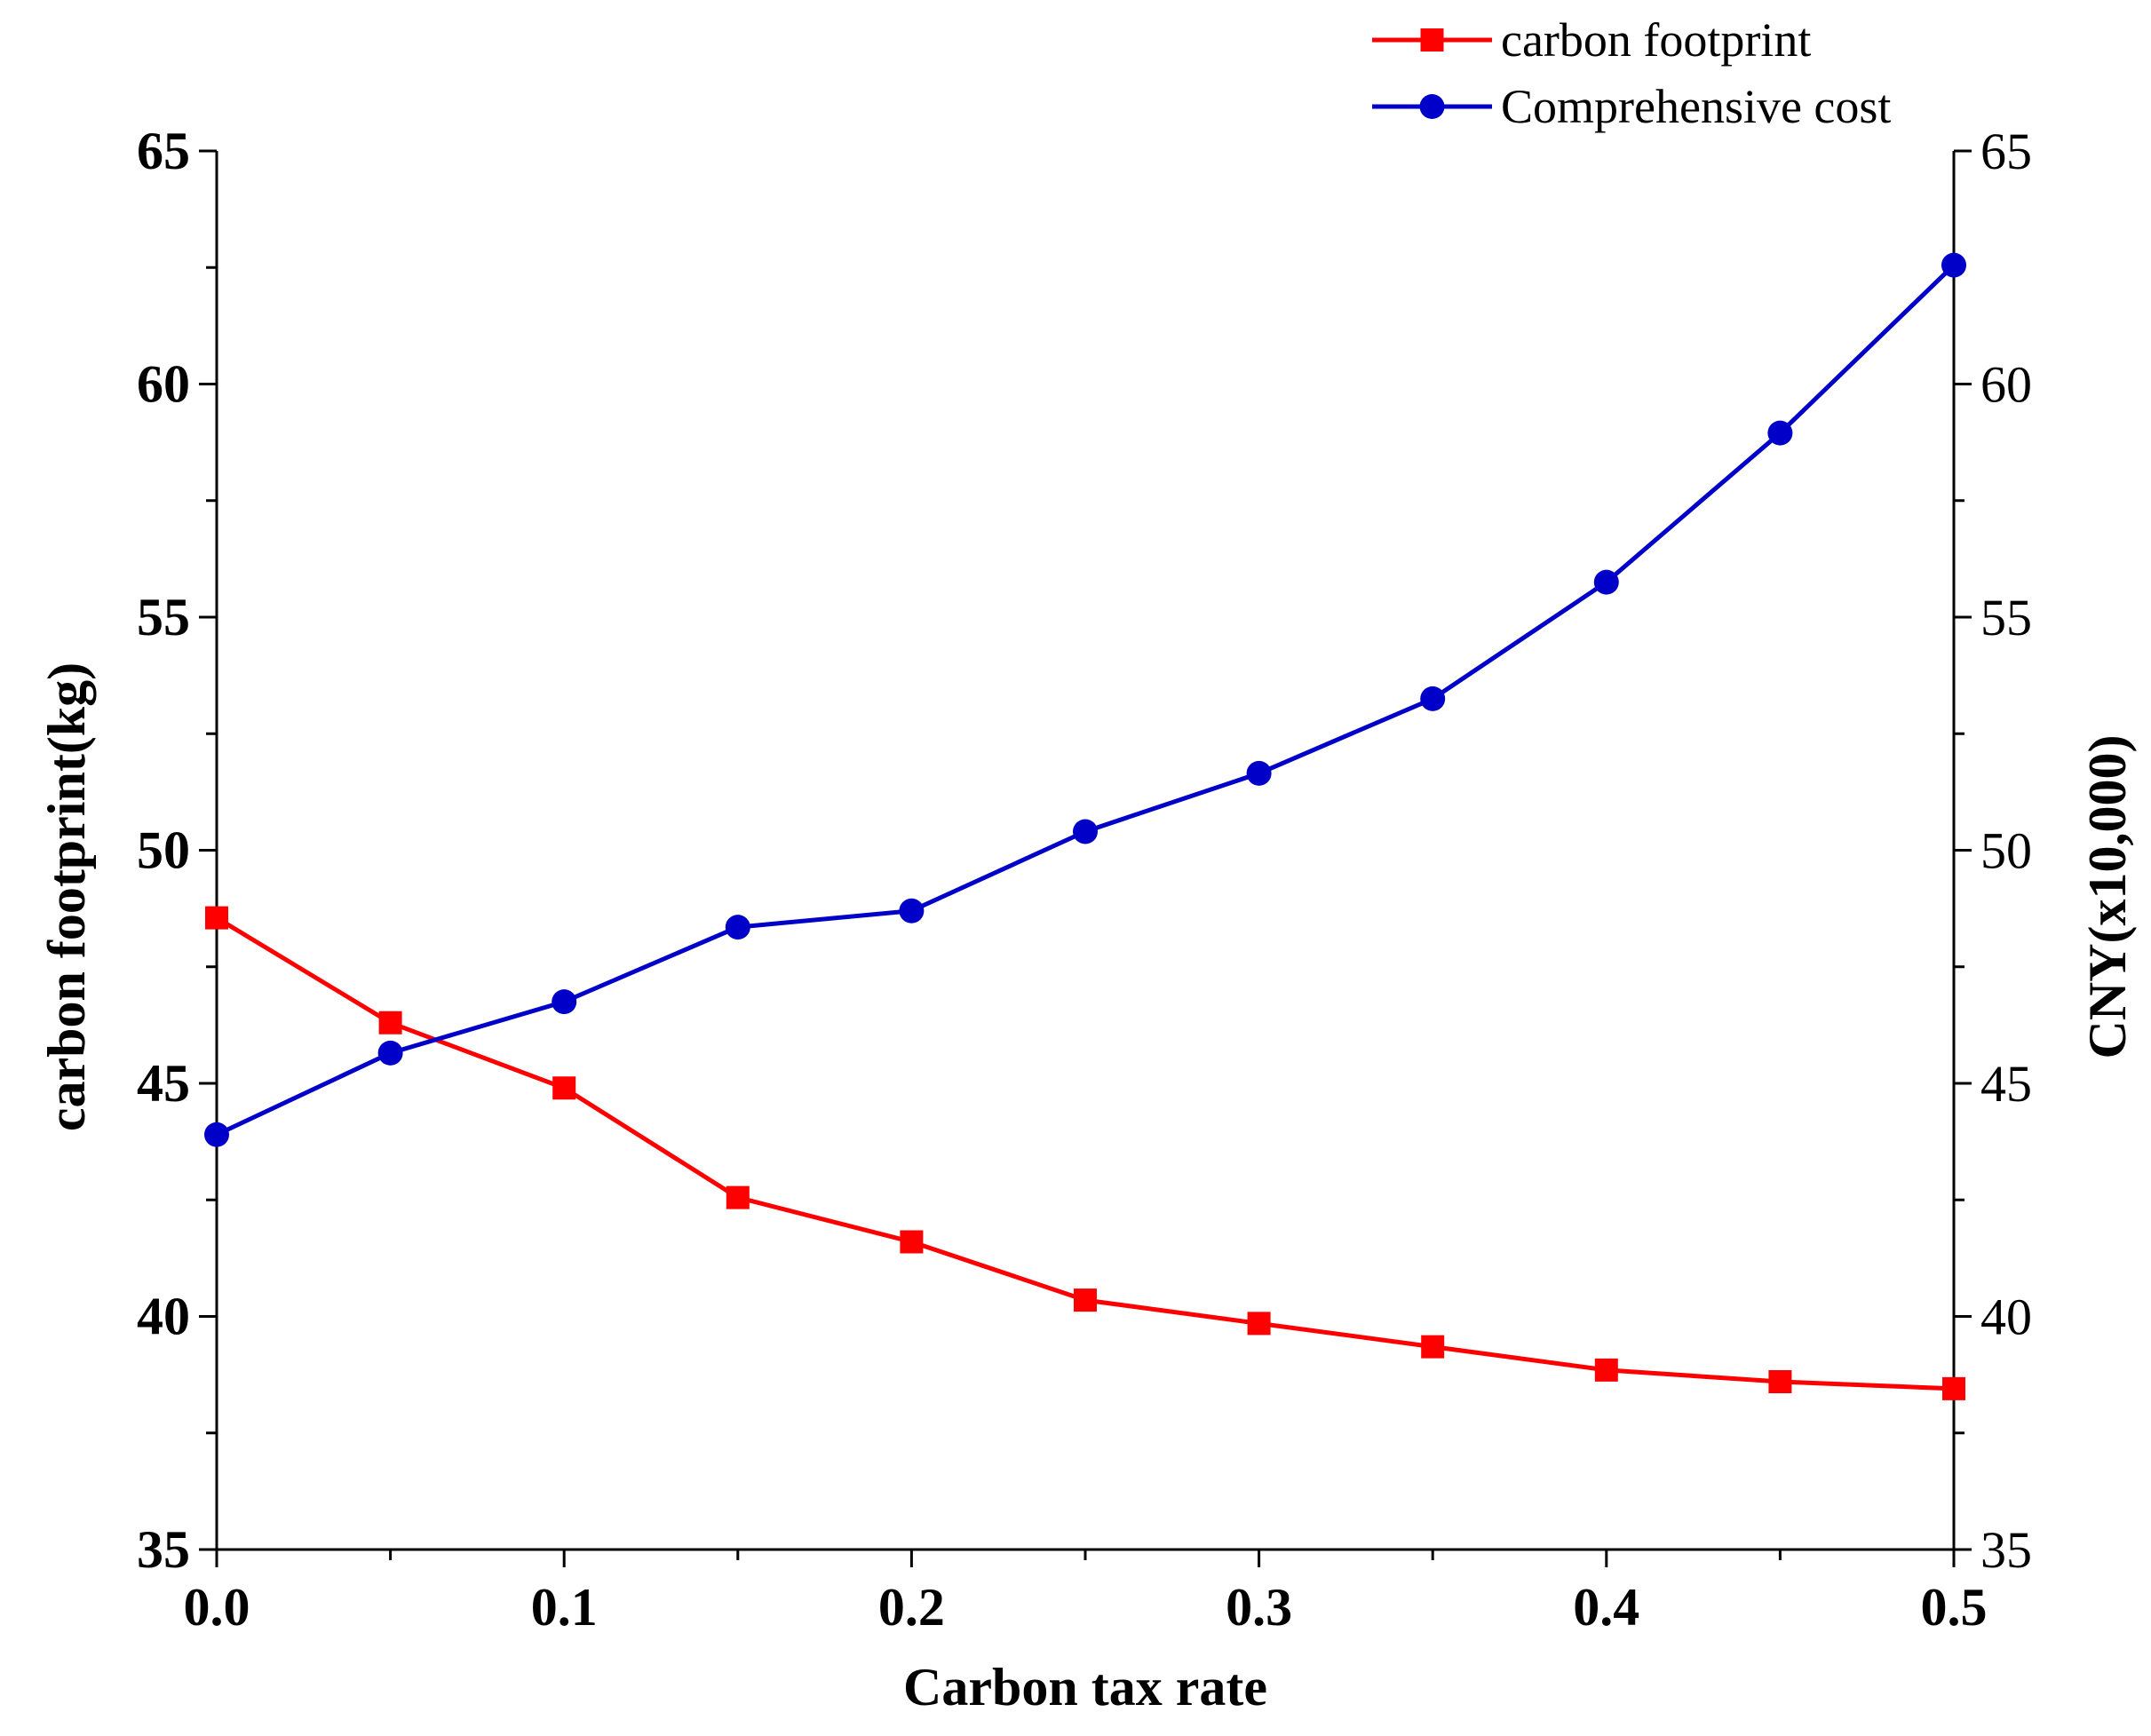 The image size is (2151, 1736). Describe the element at coordinates (2006, 1317) in the screenshot. I see `right-y-tick-label: 40` at that location.